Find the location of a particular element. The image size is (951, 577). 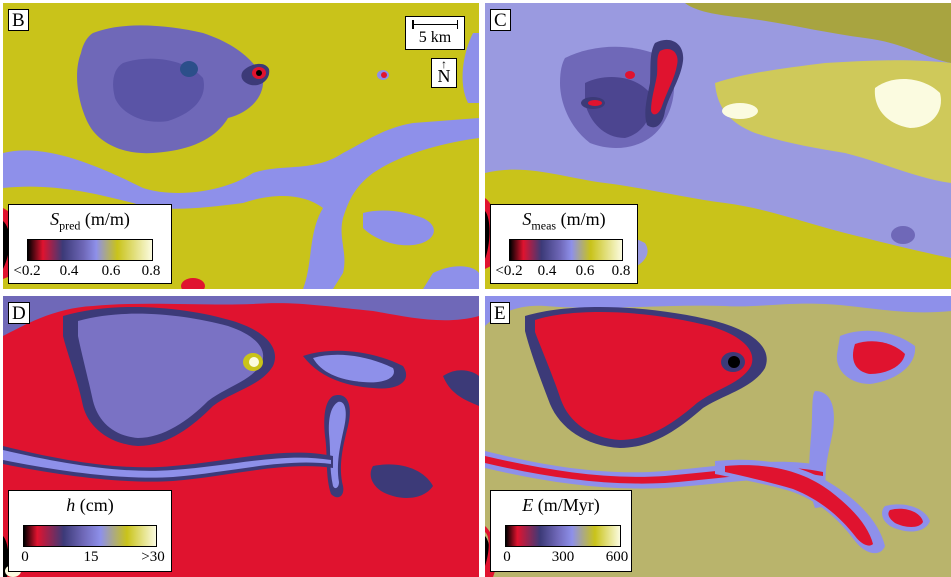

legend-tick: >30 is located at coordinates (153, 557).